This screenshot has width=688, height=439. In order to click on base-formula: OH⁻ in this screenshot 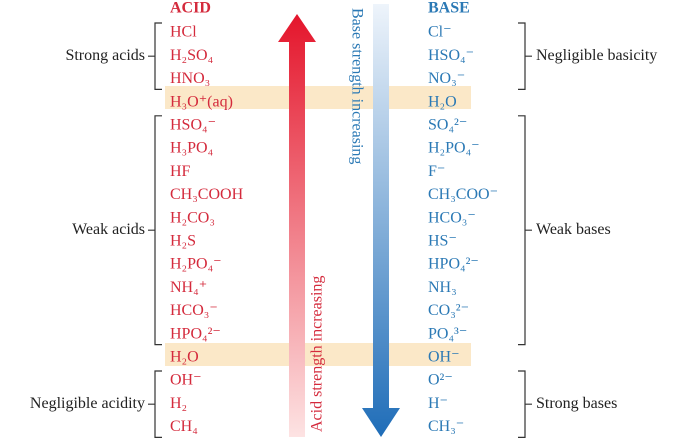, I will do `click(444, 356)`.